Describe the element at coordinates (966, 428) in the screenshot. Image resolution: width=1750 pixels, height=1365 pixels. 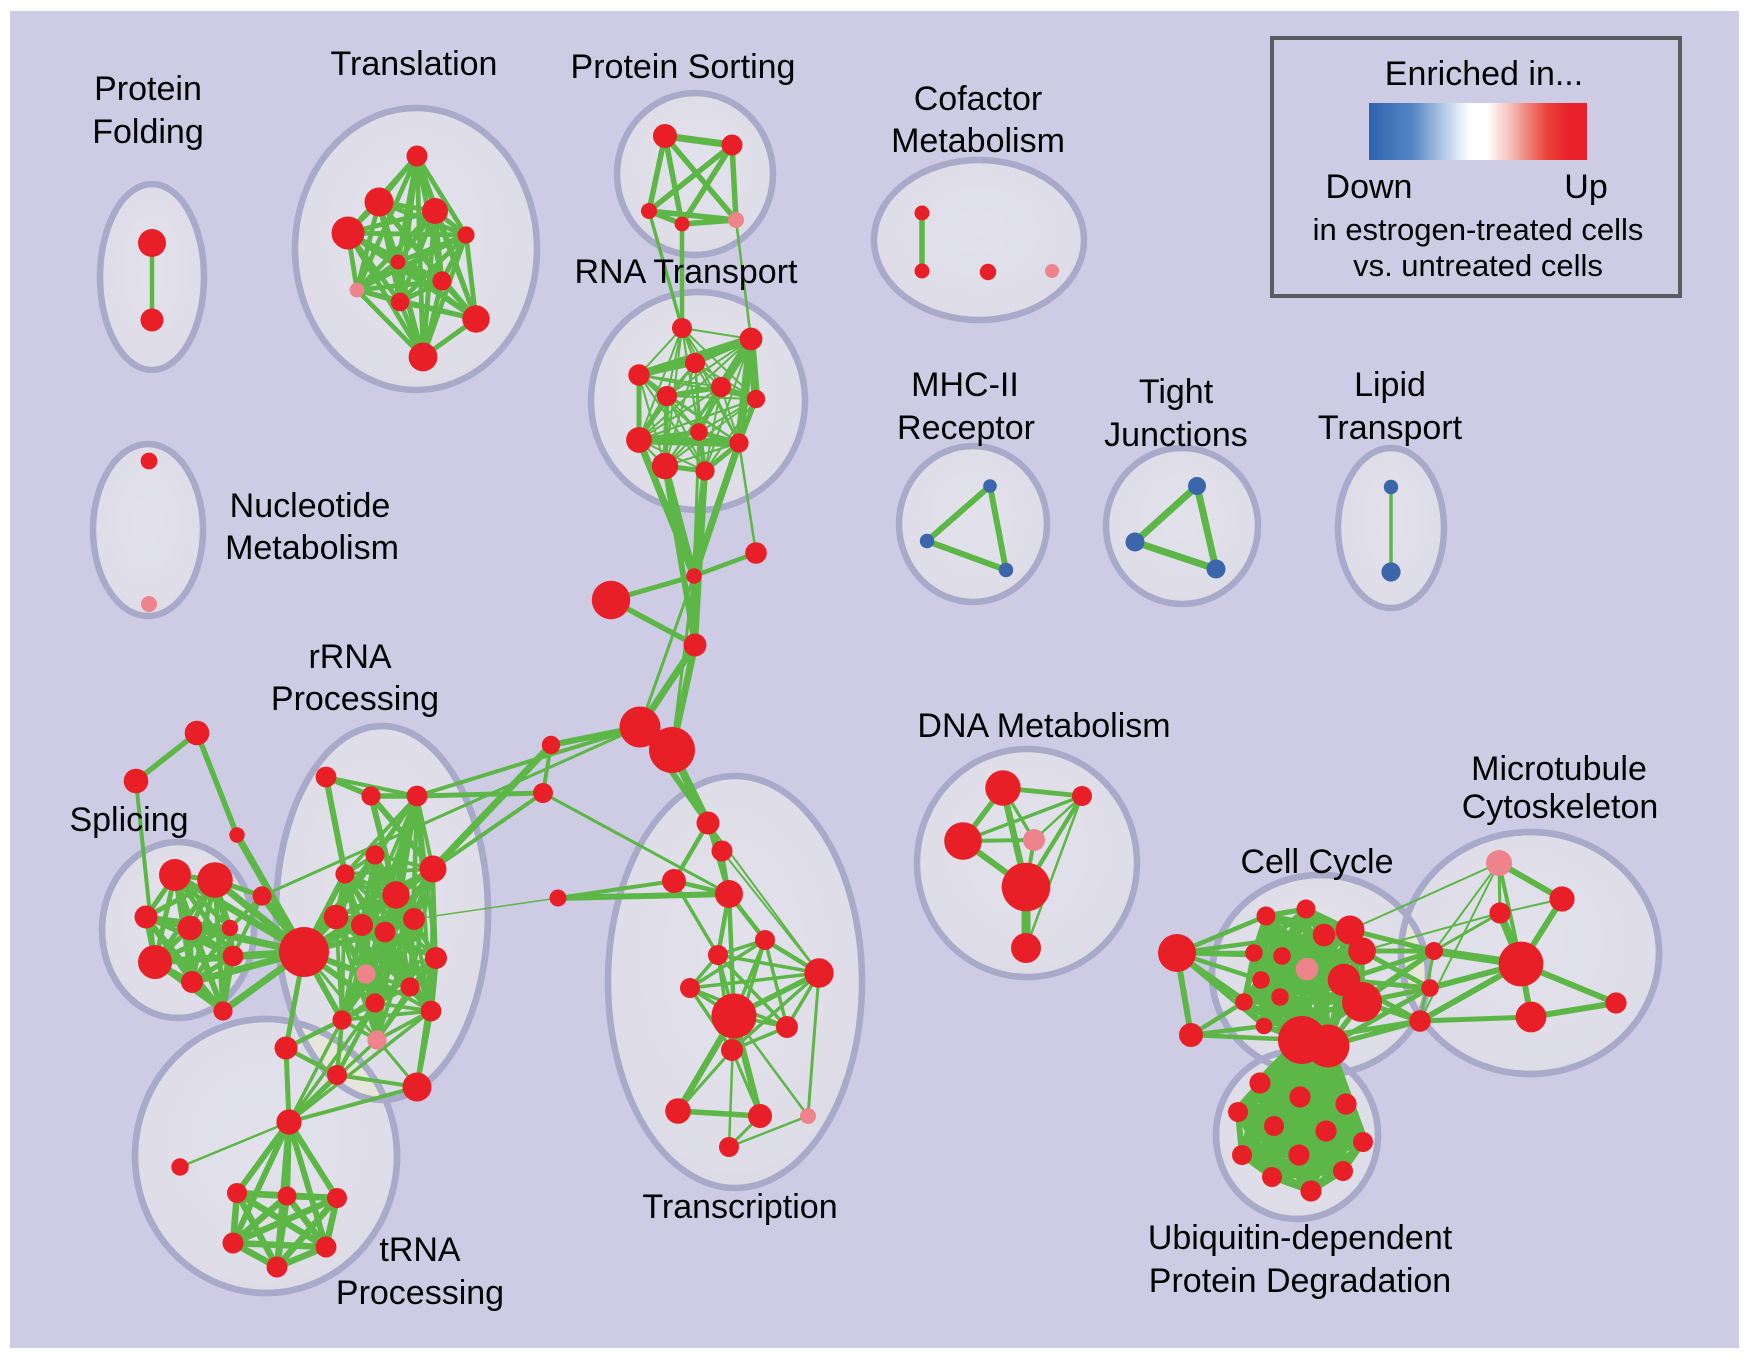
I see `svg-text: Receptor` at that location.